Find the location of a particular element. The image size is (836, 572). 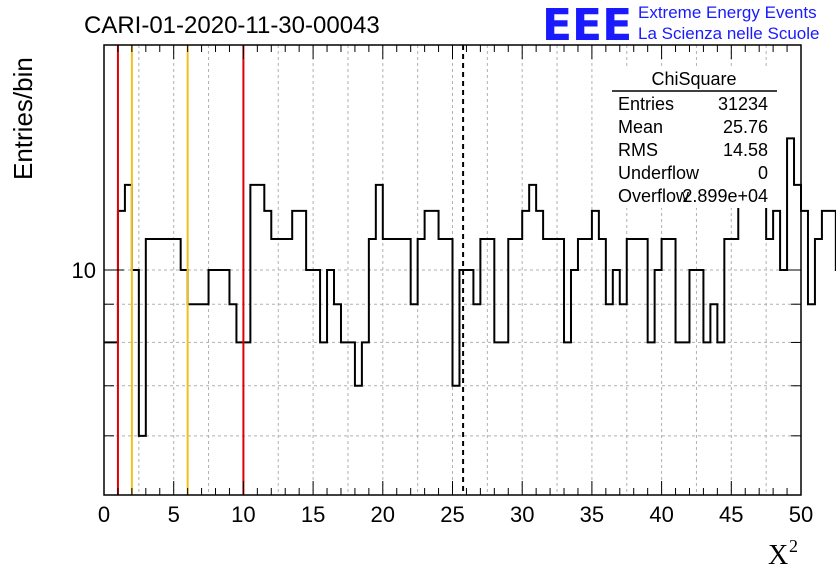

x-axis-label: X 2 is located at coordinates (783, 553).